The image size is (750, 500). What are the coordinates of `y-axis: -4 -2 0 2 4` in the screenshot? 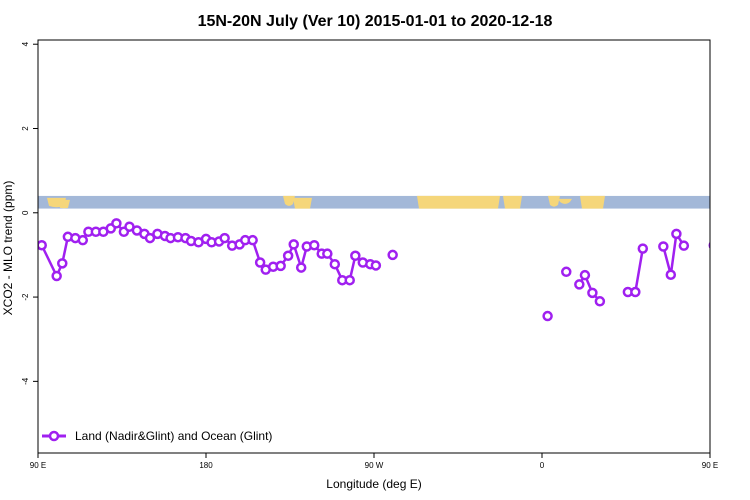 It's located at (29, 213).